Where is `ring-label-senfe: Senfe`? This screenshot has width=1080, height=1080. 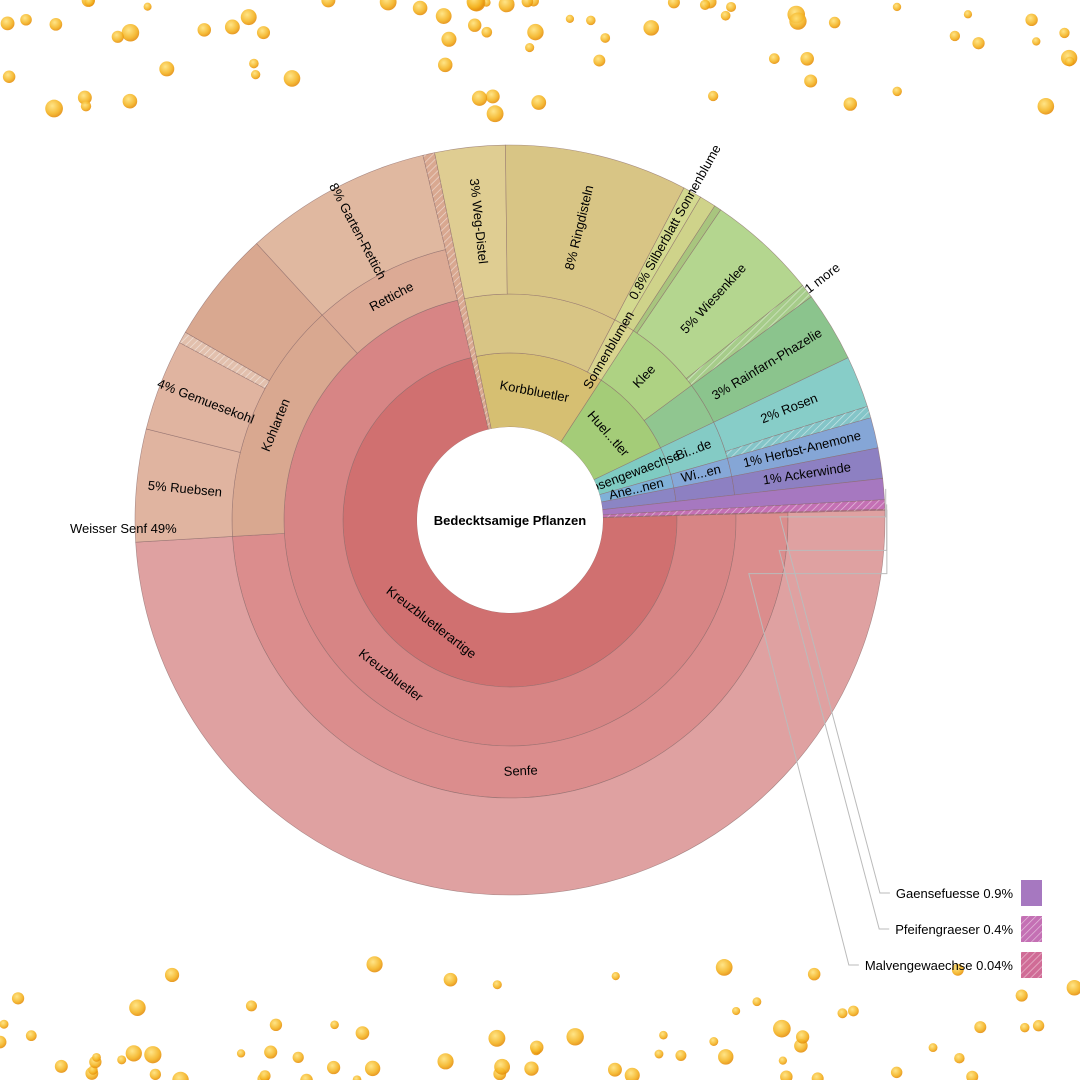 ring-label-senfe: Senfe is located at coordinates (520, 770).